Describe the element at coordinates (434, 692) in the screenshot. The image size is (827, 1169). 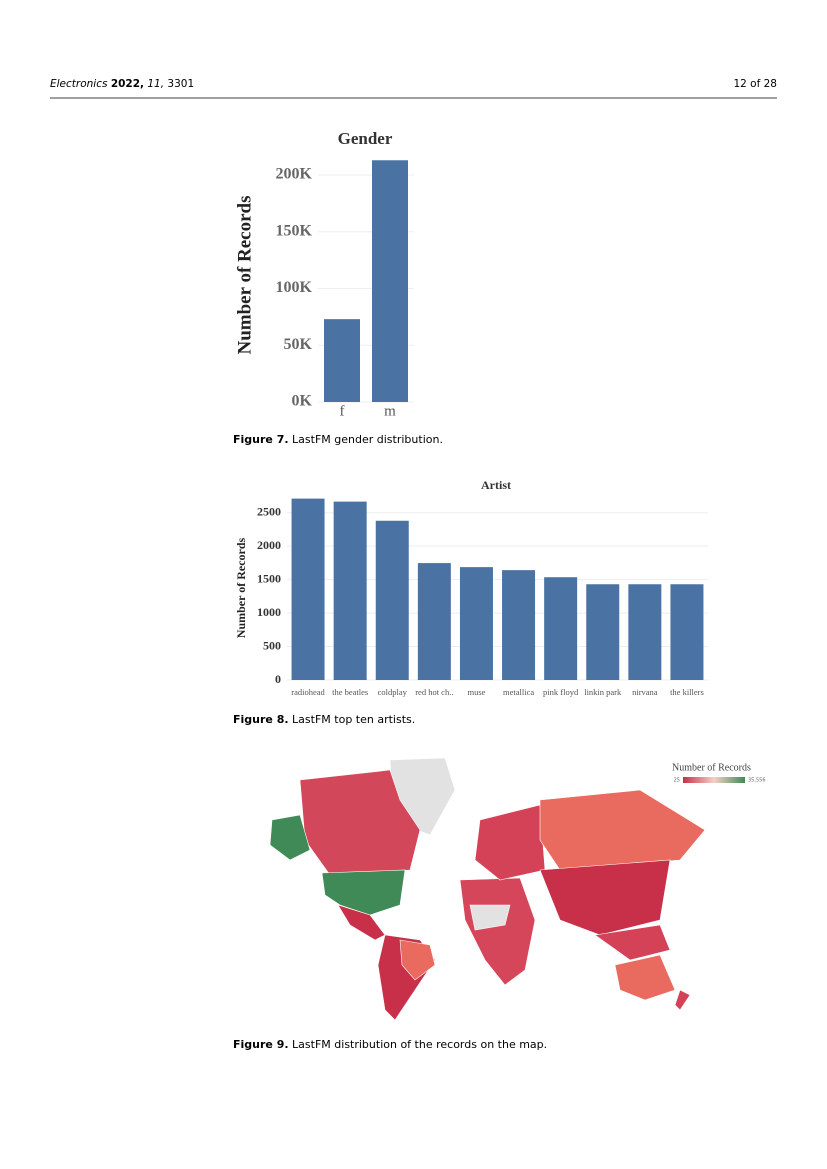
I see `x-tick-label: red hot ch..` at that location.